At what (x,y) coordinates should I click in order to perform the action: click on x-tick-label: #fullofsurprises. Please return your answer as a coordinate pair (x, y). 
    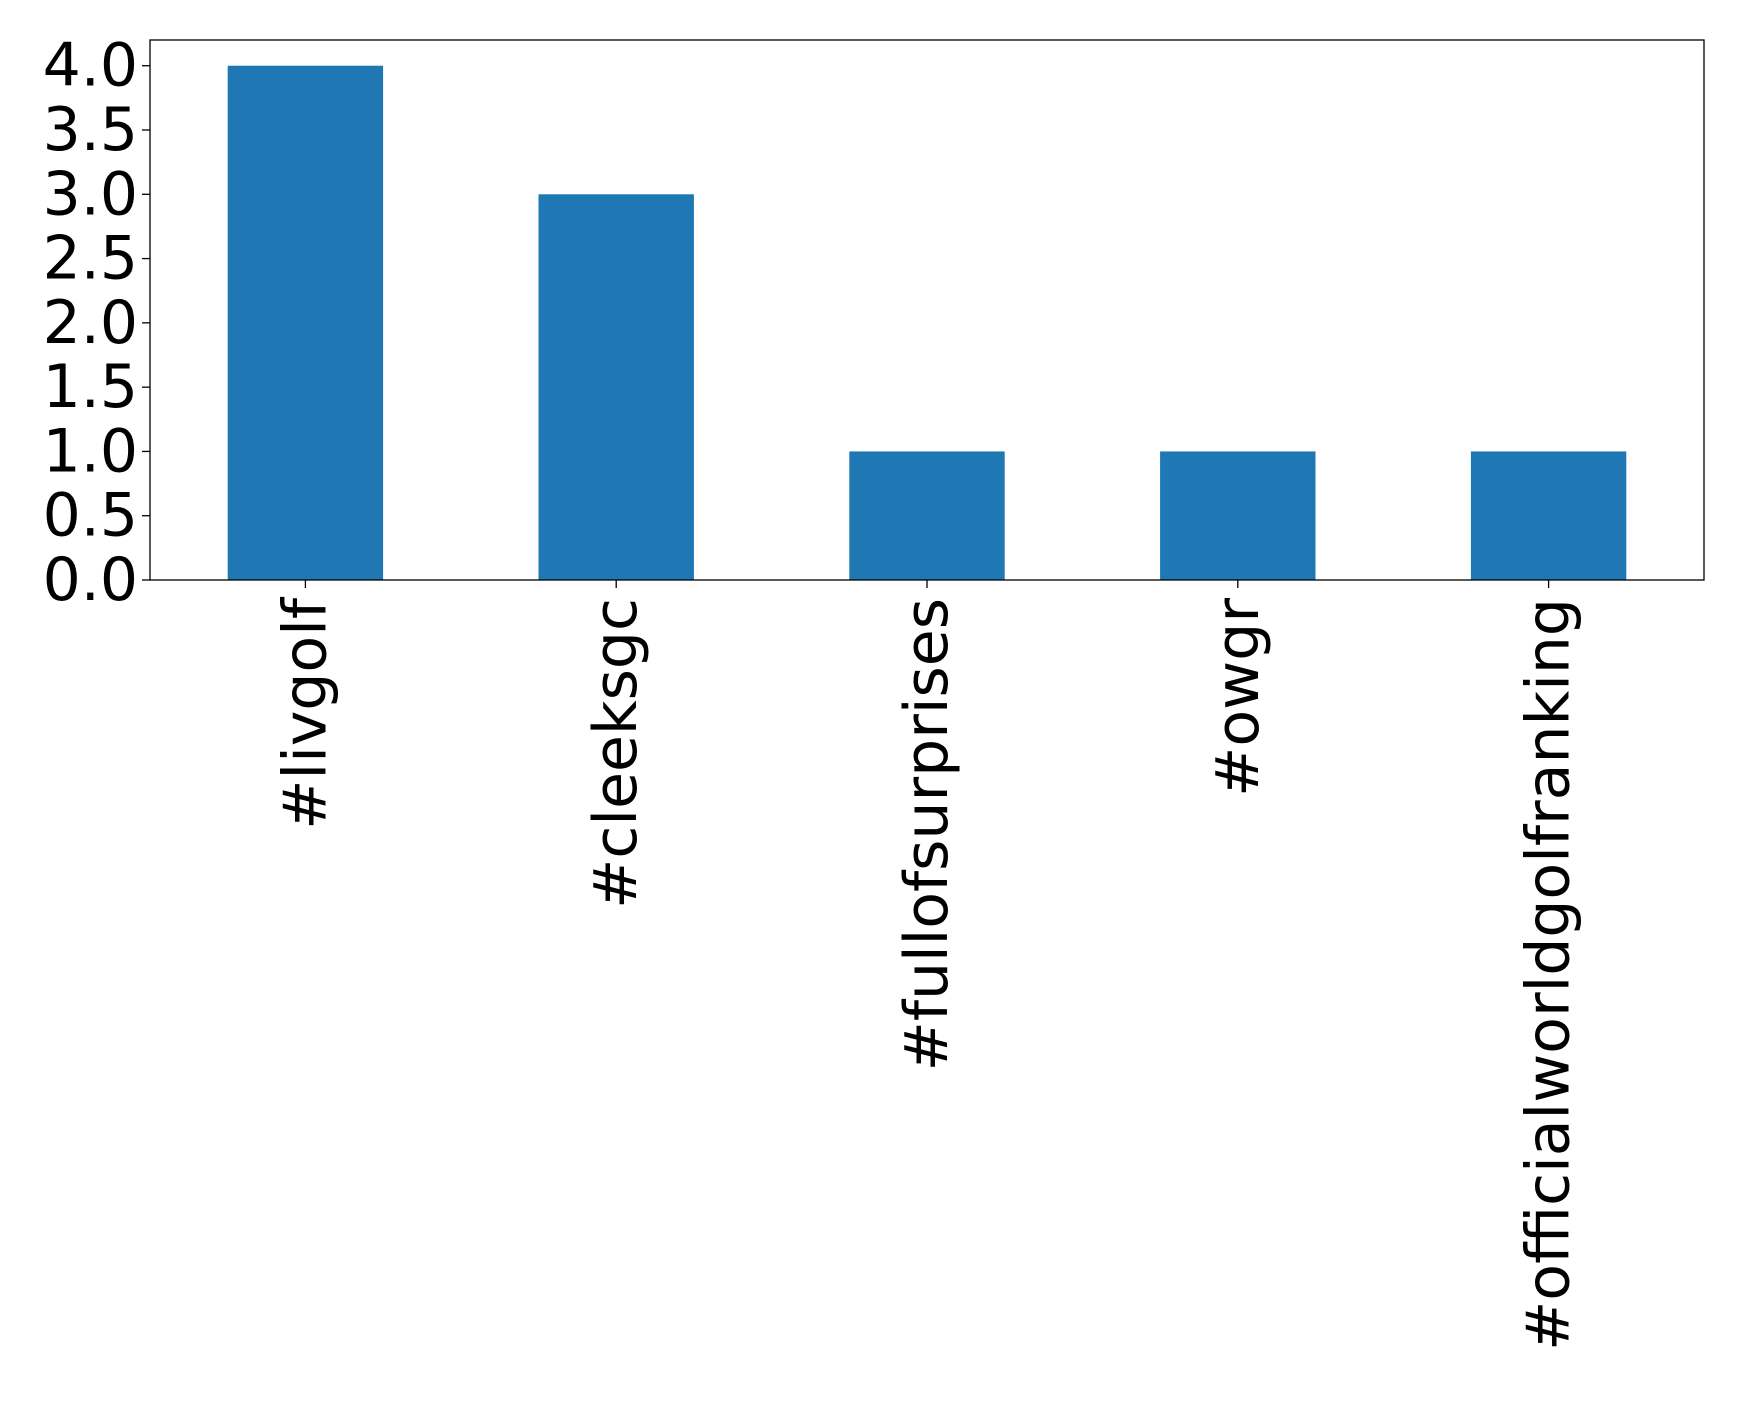
    Looking at the image, I should click on (927, 834).